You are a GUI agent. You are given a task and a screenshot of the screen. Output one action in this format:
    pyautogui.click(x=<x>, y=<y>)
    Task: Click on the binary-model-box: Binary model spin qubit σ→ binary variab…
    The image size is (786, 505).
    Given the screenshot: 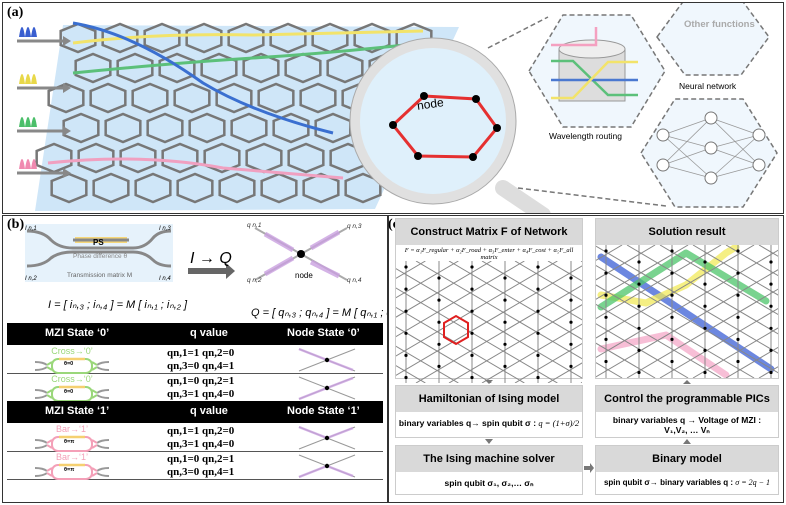 What is the action you would take?
    pyautogui.click(x=687, y=470)
    